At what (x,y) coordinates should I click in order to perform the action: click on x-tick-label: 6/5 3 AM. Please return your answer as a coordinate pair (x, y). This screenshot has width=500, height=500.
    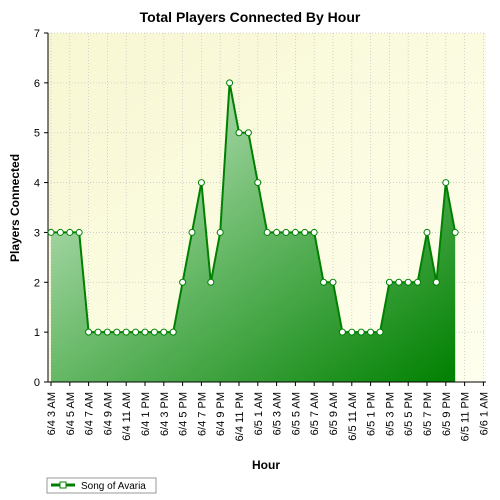
    Looking at the image, I should click on (278, 413).